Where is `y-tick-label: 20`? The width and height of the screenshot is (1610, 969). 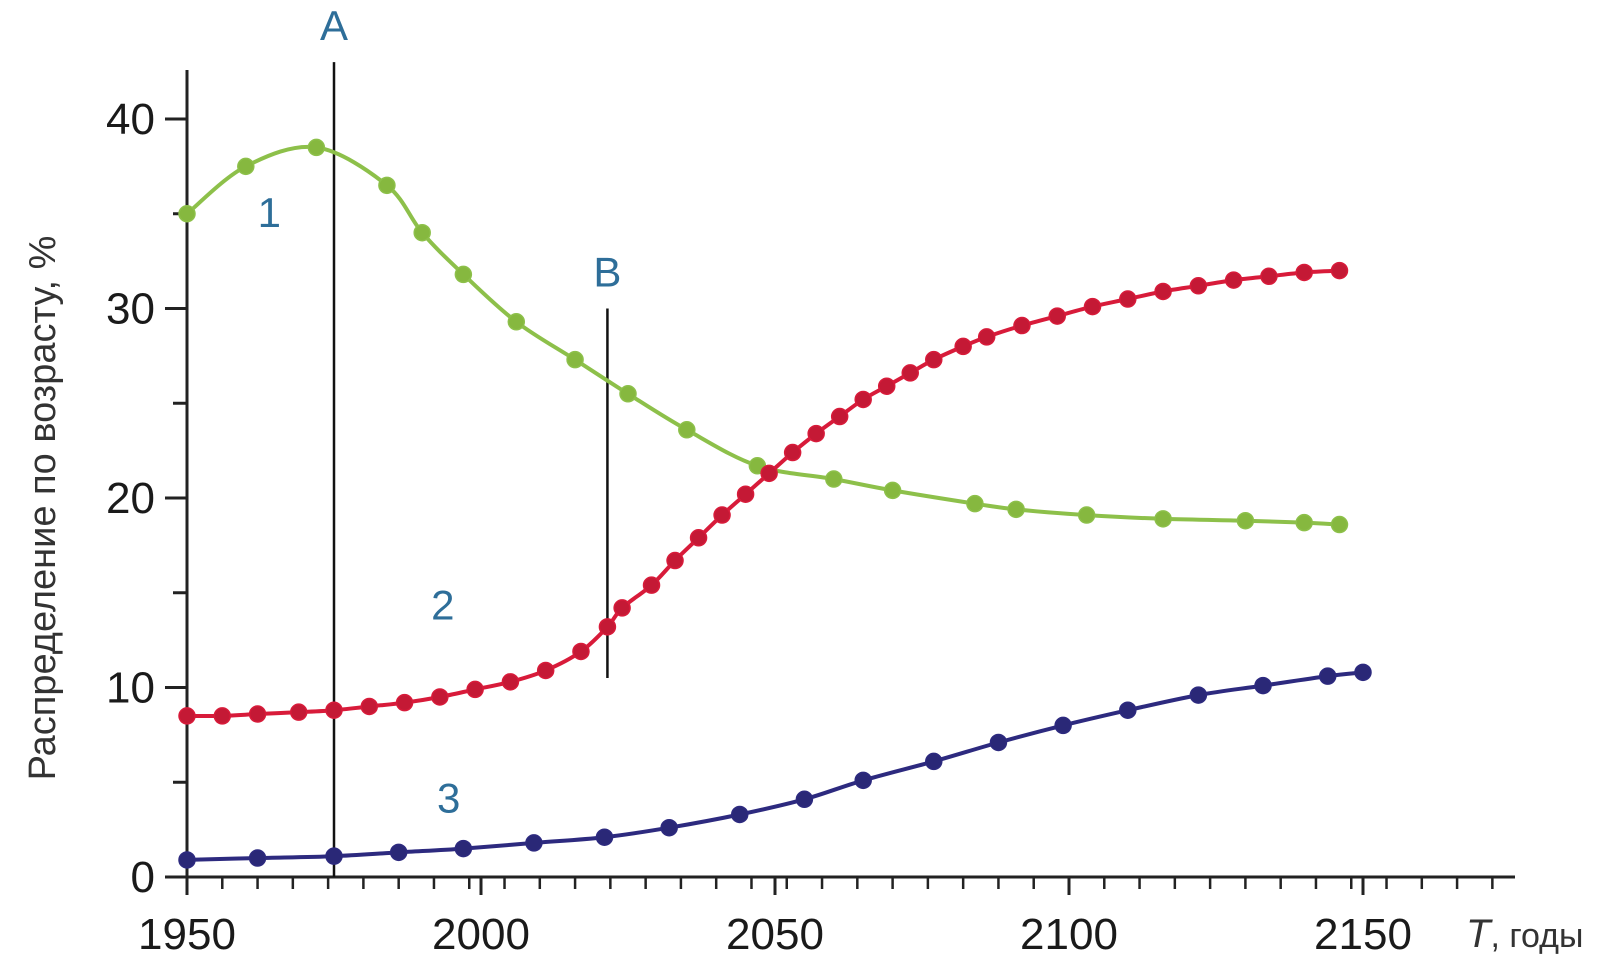
y-tick-label: 20 is located at coordinates (130, 498).